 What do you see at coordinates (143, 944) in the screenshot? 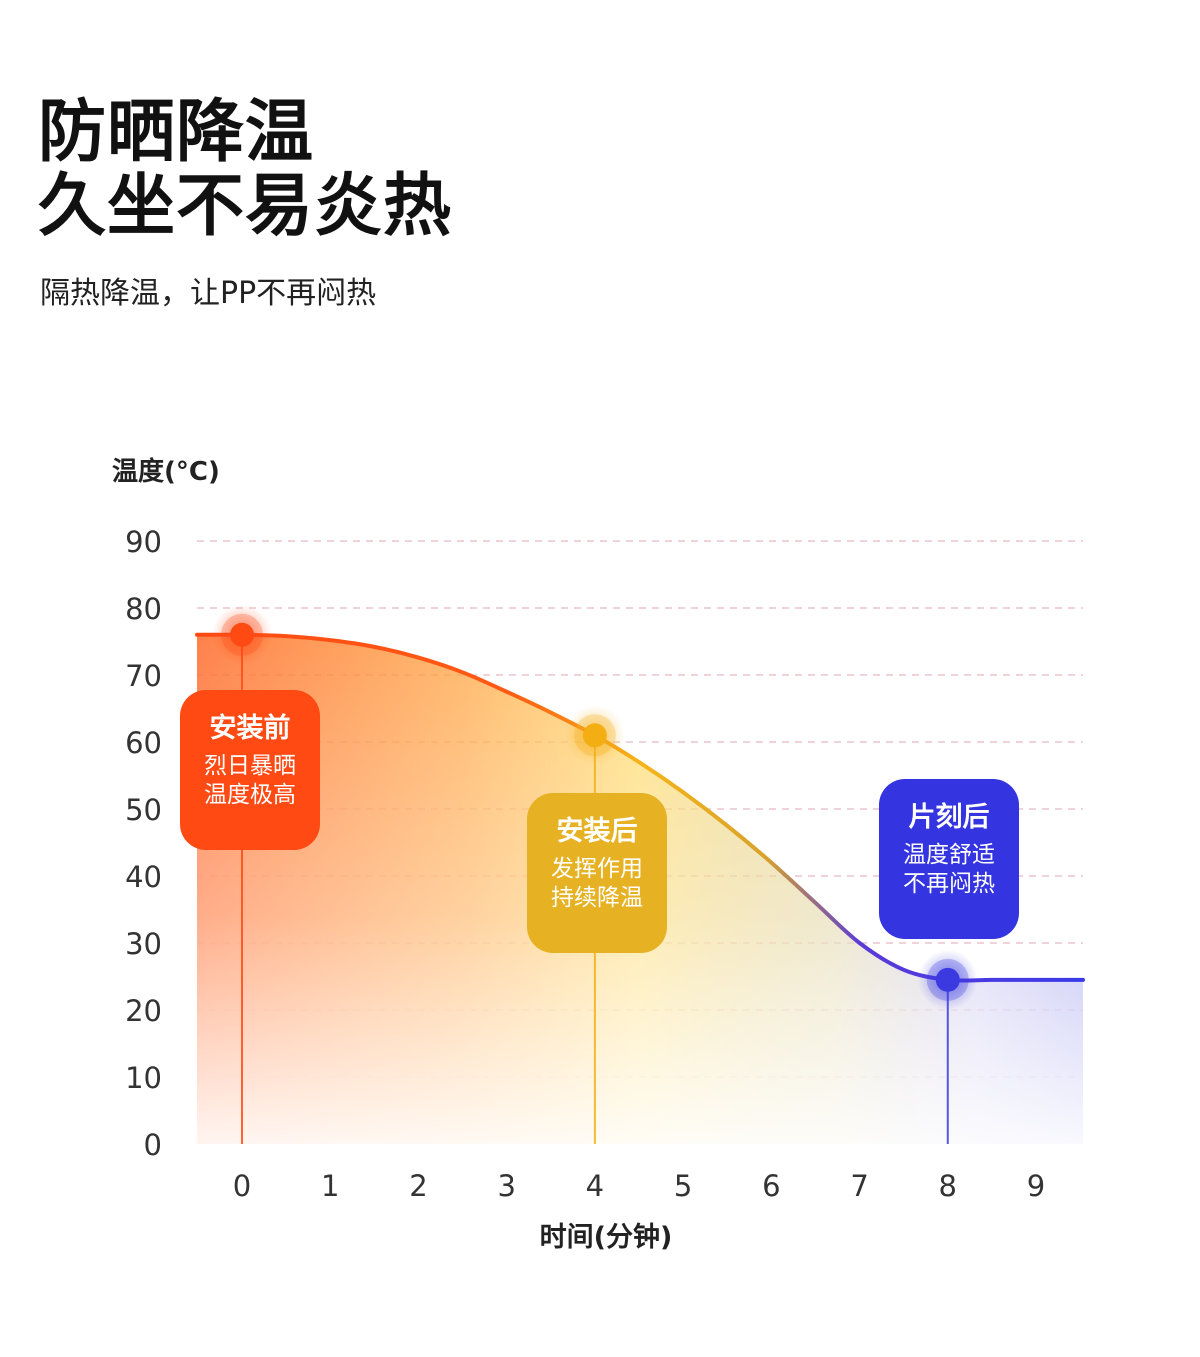
I see `y-tick-label: 30` at bounding box center [143, 944].